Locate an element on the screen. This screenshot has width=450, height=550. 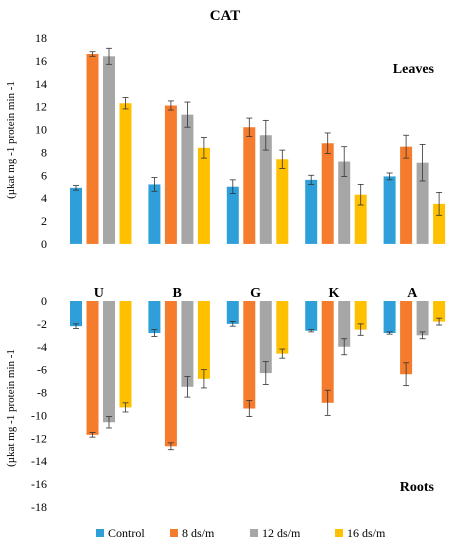
category-label: G is located at coordinates (255, 293).